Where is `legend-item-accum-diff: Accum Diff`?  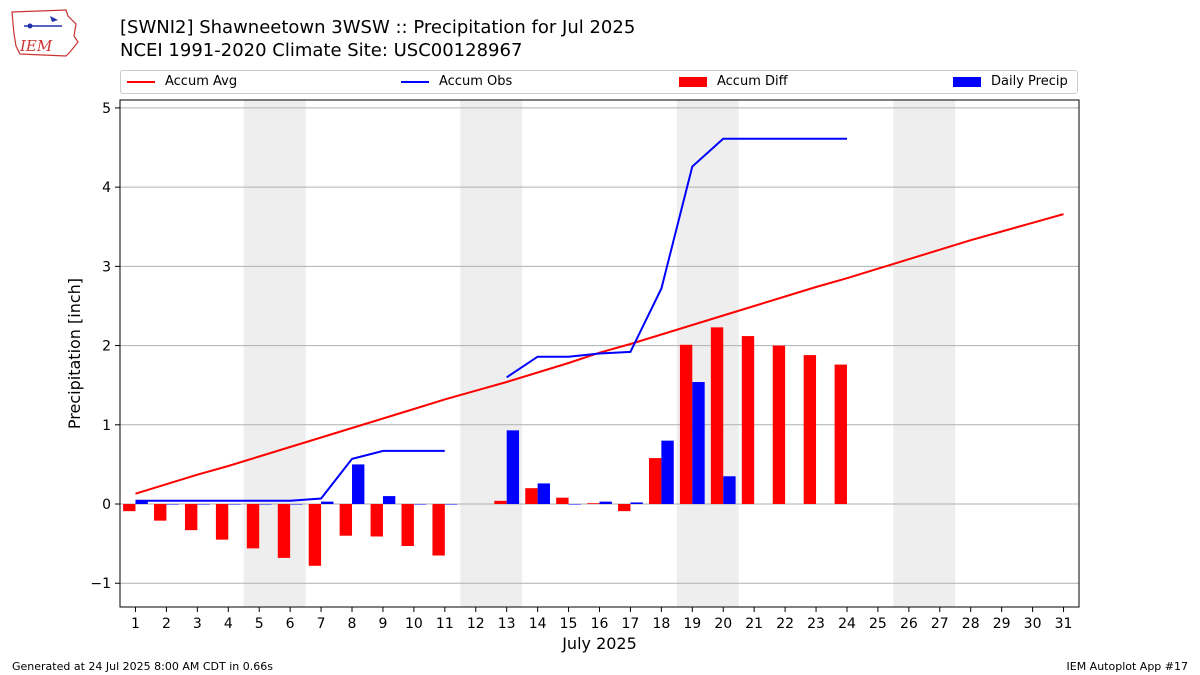
legend-item-accum-diff: Accum Diff is located at coordinates (733, 81).